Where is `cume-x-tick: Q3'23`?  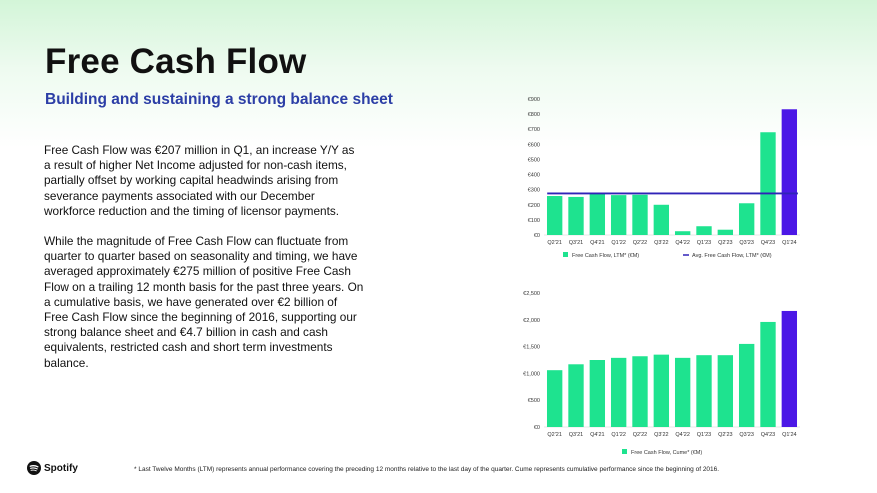
cume-x-tick: Q3'23 is located at coordinates (746, 435).